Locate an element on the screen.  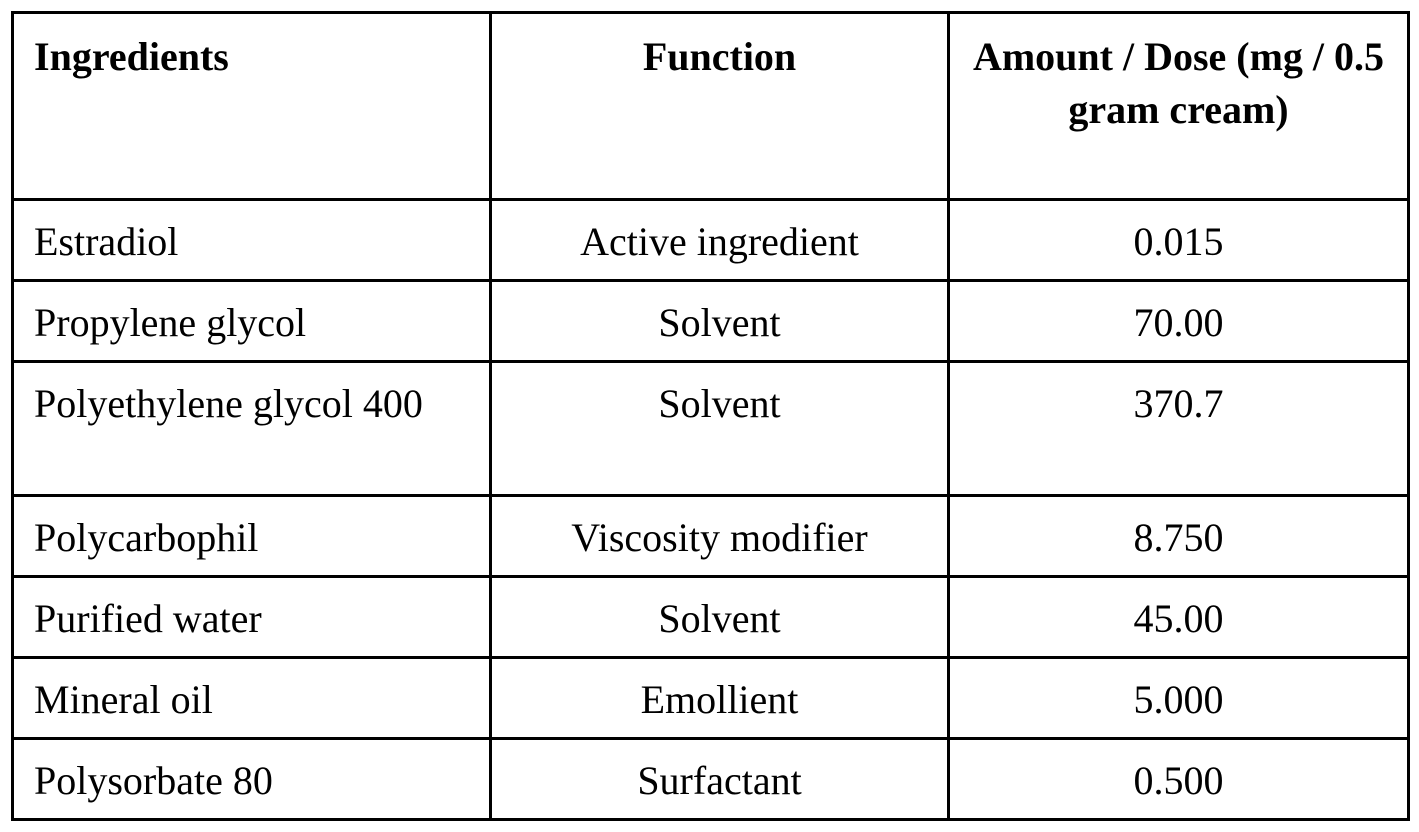
ingredient-cell: Mineral oil is located at coordinates (252, 698).